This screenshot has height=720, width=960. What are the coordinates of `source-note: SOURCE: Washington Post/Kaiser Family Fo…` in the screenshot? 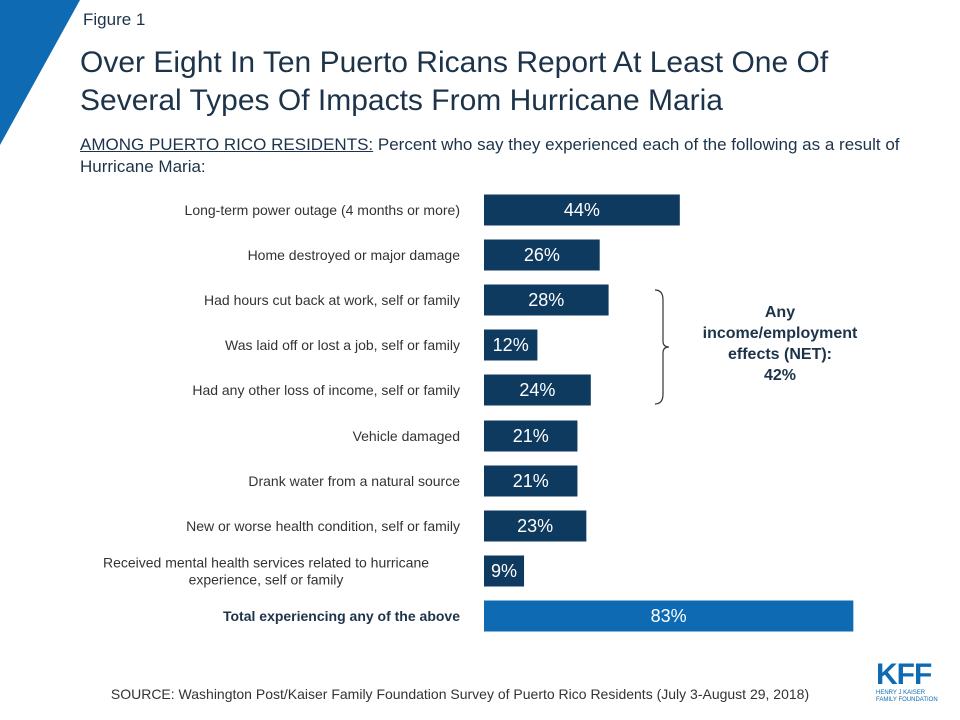 It's located at (460, 694).